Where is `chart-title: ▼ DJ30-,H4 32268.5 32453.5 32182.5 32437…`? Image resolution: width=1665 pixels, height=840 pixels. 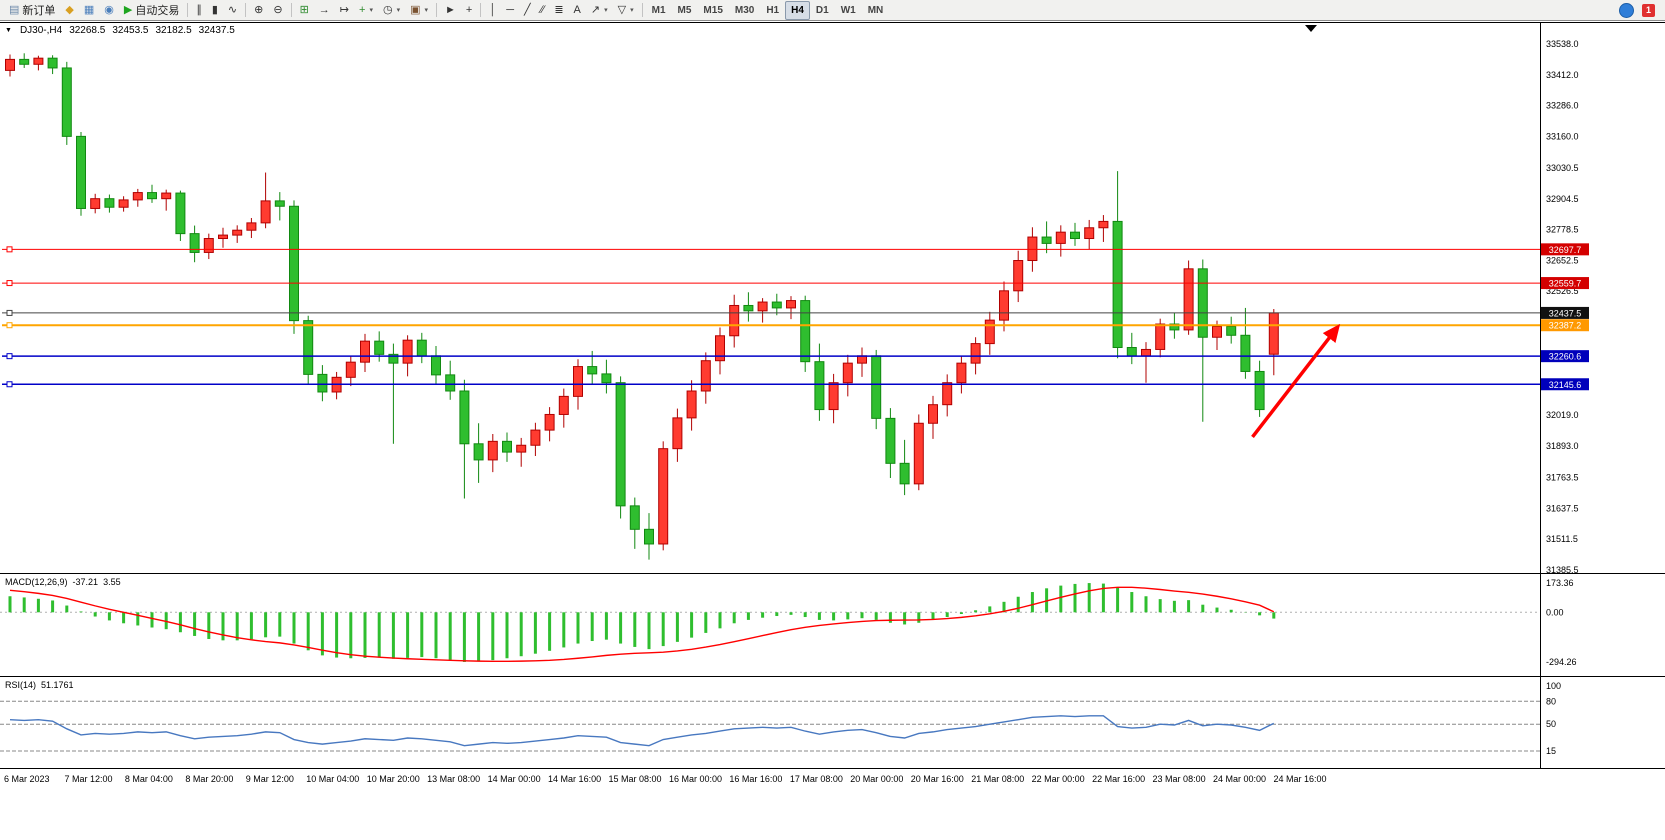
chart-title: ▼ DJ30-,H4 32268.5 32453.5 32182.5 32437… is located at coordinates (120, 30).